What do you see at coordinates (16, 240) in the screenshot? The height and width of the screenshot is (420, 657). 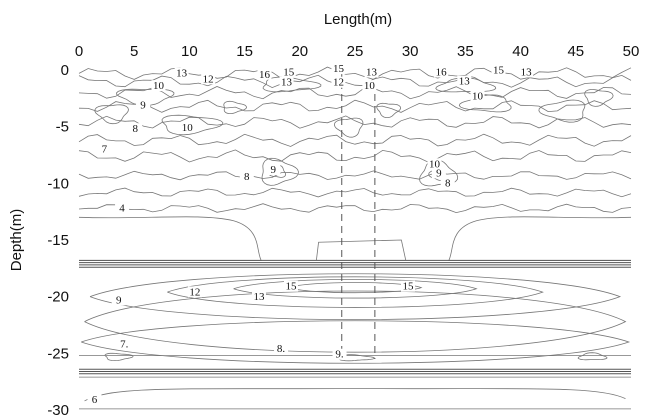 I see `y-axis-title: Depth(m)` at bounding box center [16, 240].